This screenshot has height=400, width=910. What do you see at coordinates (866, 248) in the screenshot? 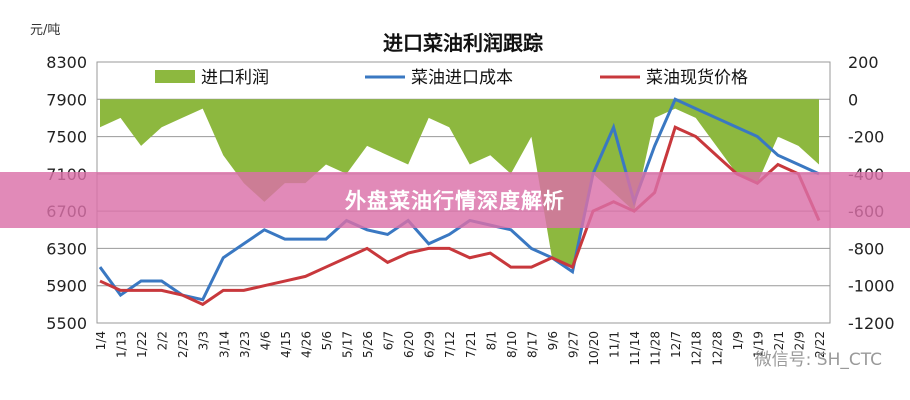
I see `y2-tick-label: -800` at bounding box center [866, 248].